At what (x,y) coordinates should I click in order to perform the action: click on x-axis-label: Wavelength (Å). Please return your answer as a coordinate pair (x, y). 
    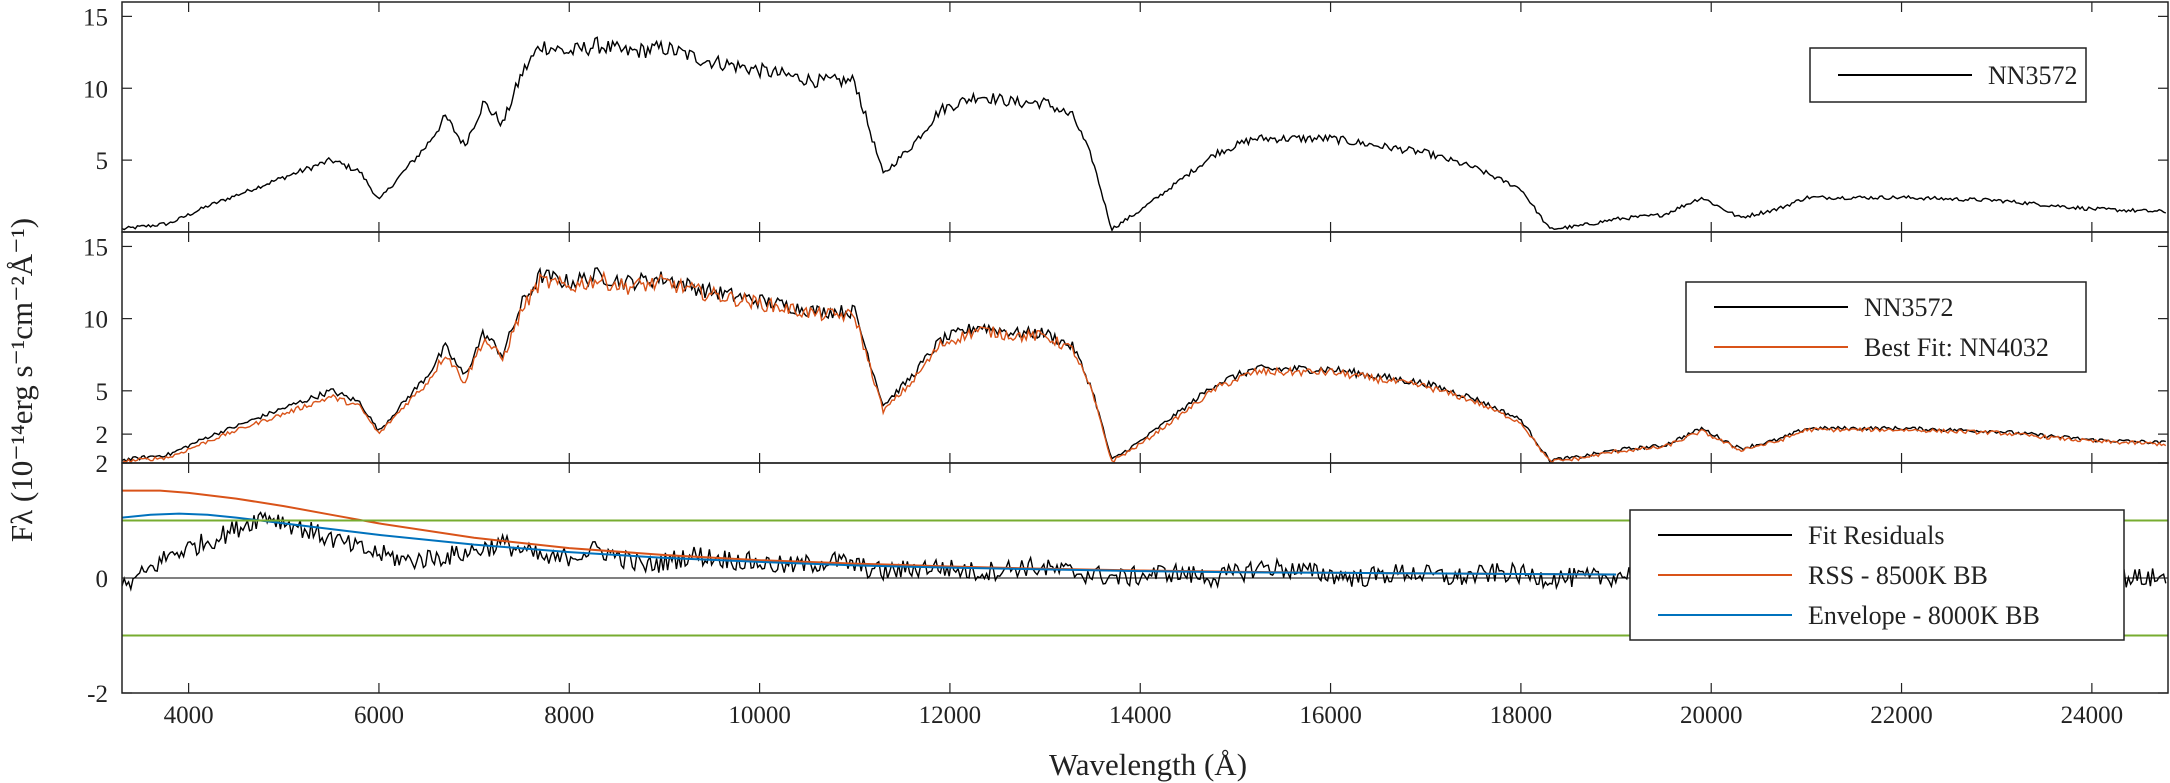
    Looking at the image, I should click on (1148, 764).